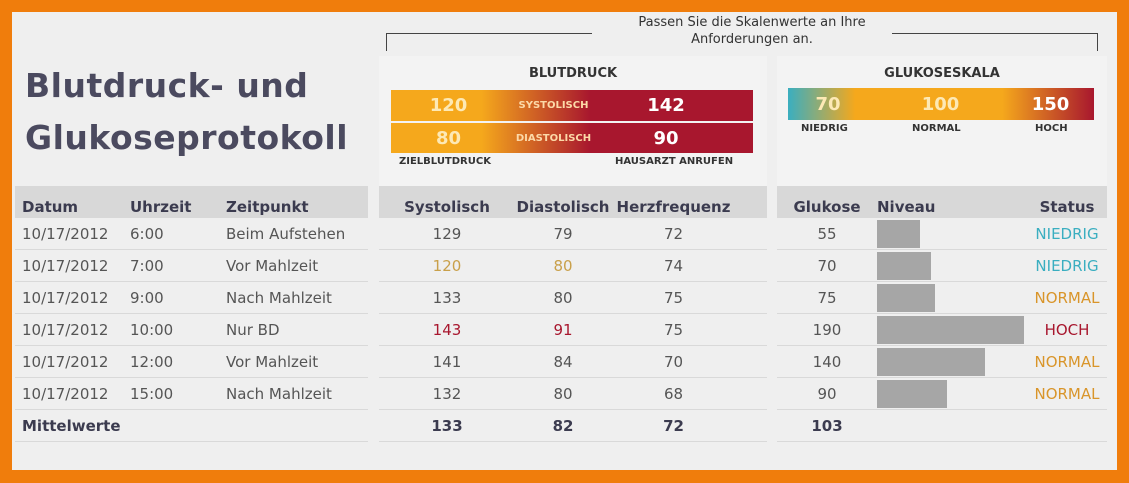 This screenshot has width=1129, height=483. Describe the element at coordinates (272, 265) in the screenshot. I see `cell-zeitpunkt: Vor Mahlzeit` at that location.